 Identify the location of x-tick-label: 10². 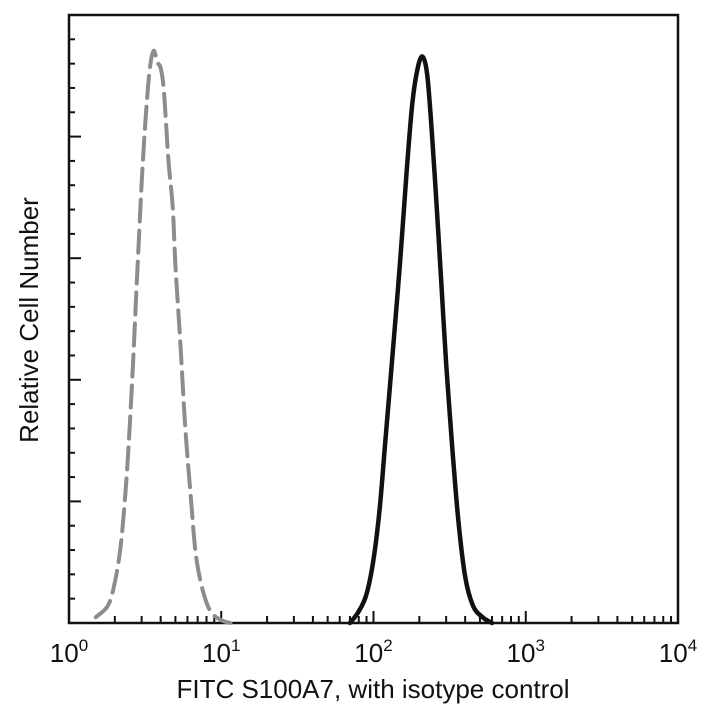
(373, 652).